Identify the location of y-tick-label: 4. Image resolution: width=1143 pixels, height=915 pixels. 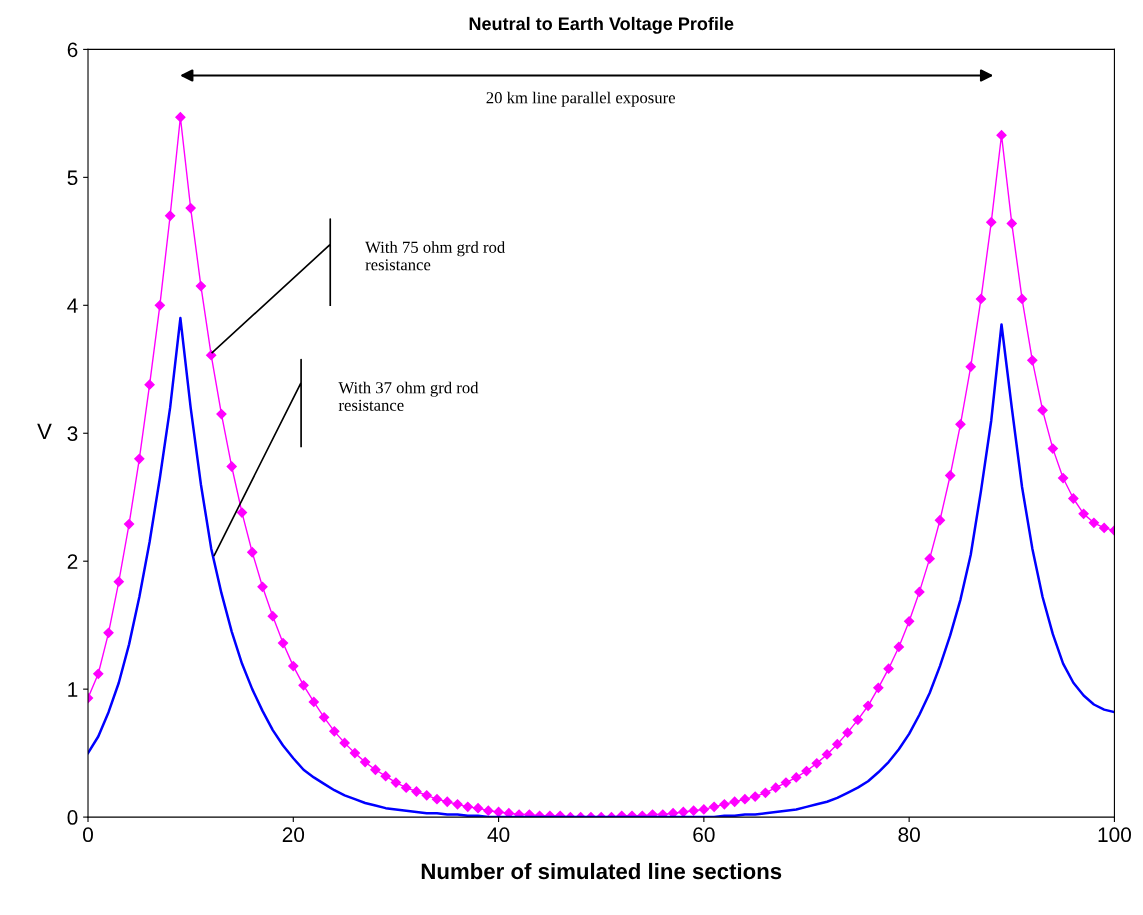
(72, 305).